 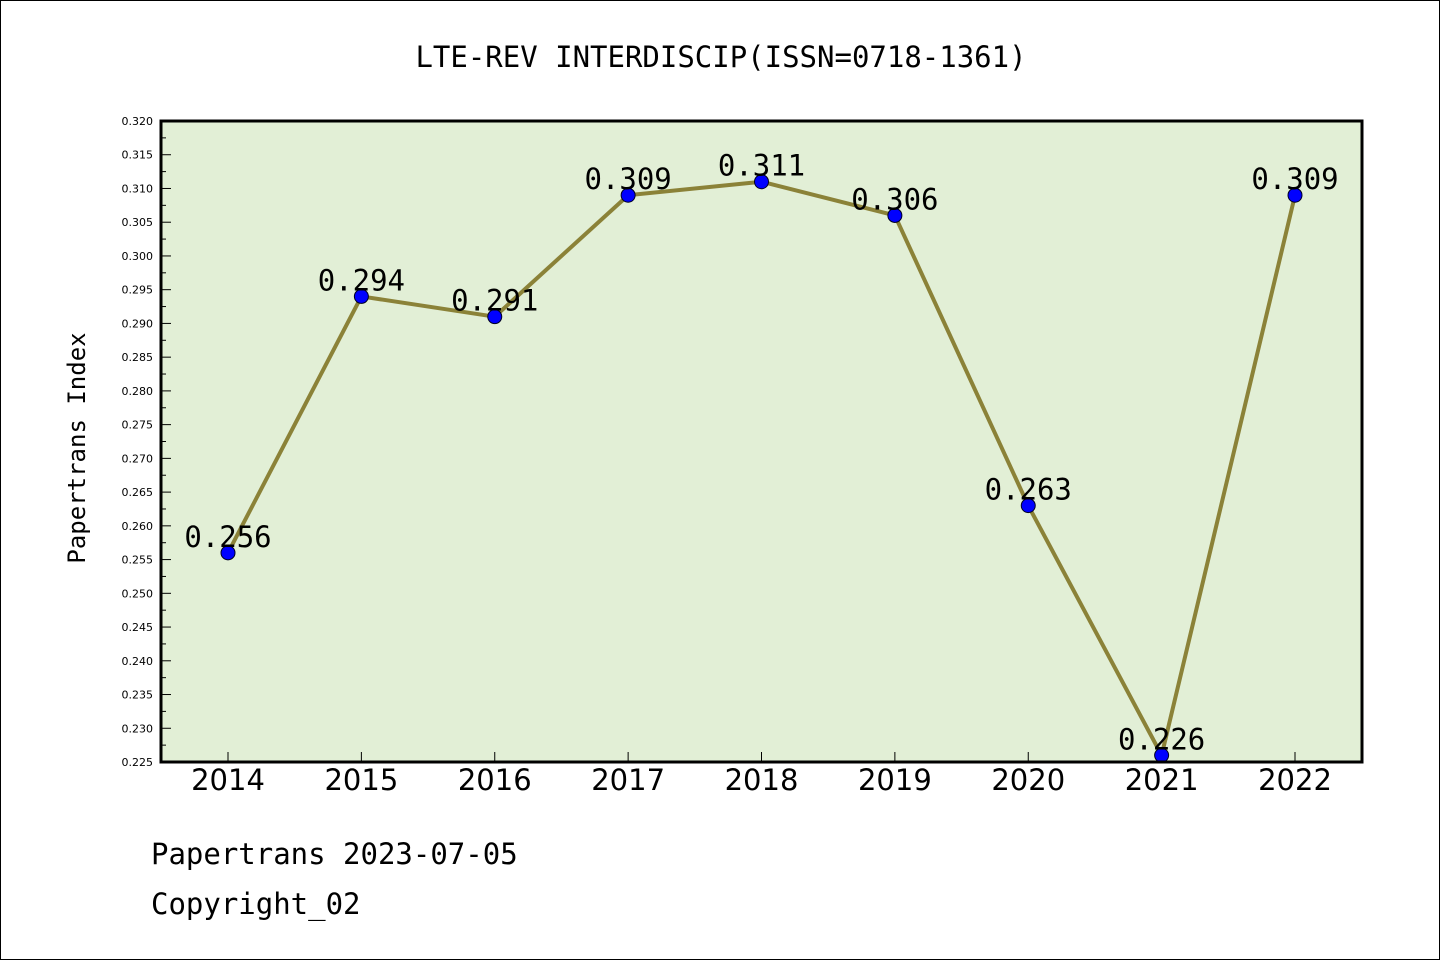 I want to click on x-tick-label: 2015, so click(x=361, y=780).